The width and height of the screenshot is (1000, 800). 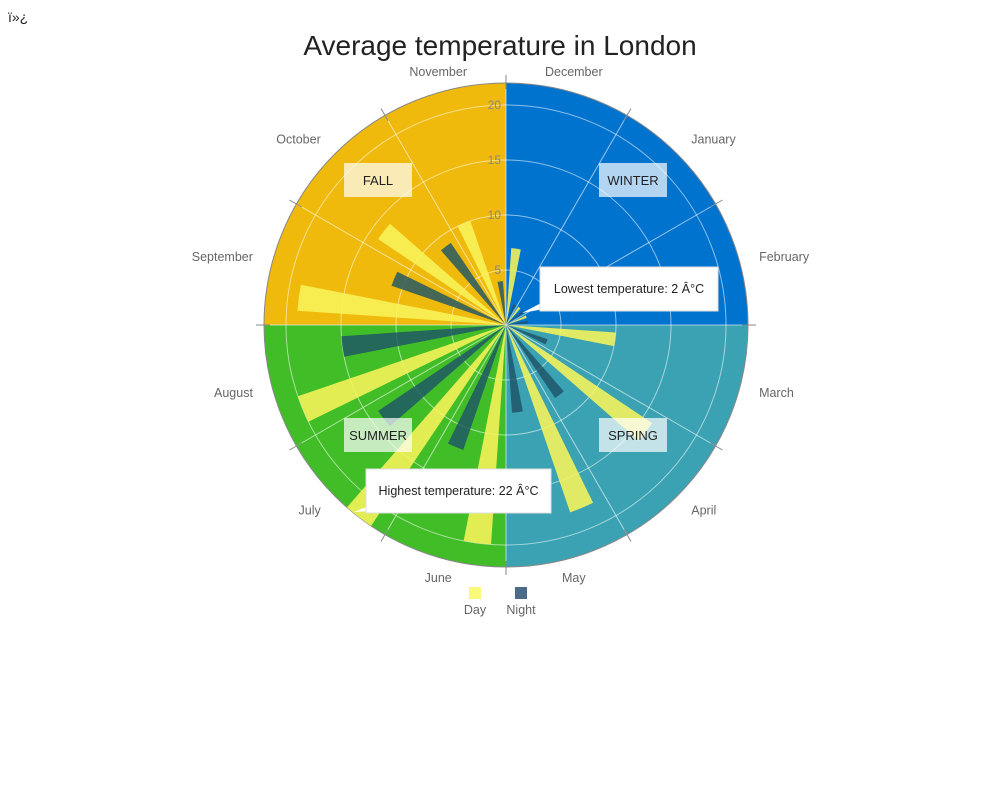 I want to click on month-label-june: June, so click(x=438, y=578).